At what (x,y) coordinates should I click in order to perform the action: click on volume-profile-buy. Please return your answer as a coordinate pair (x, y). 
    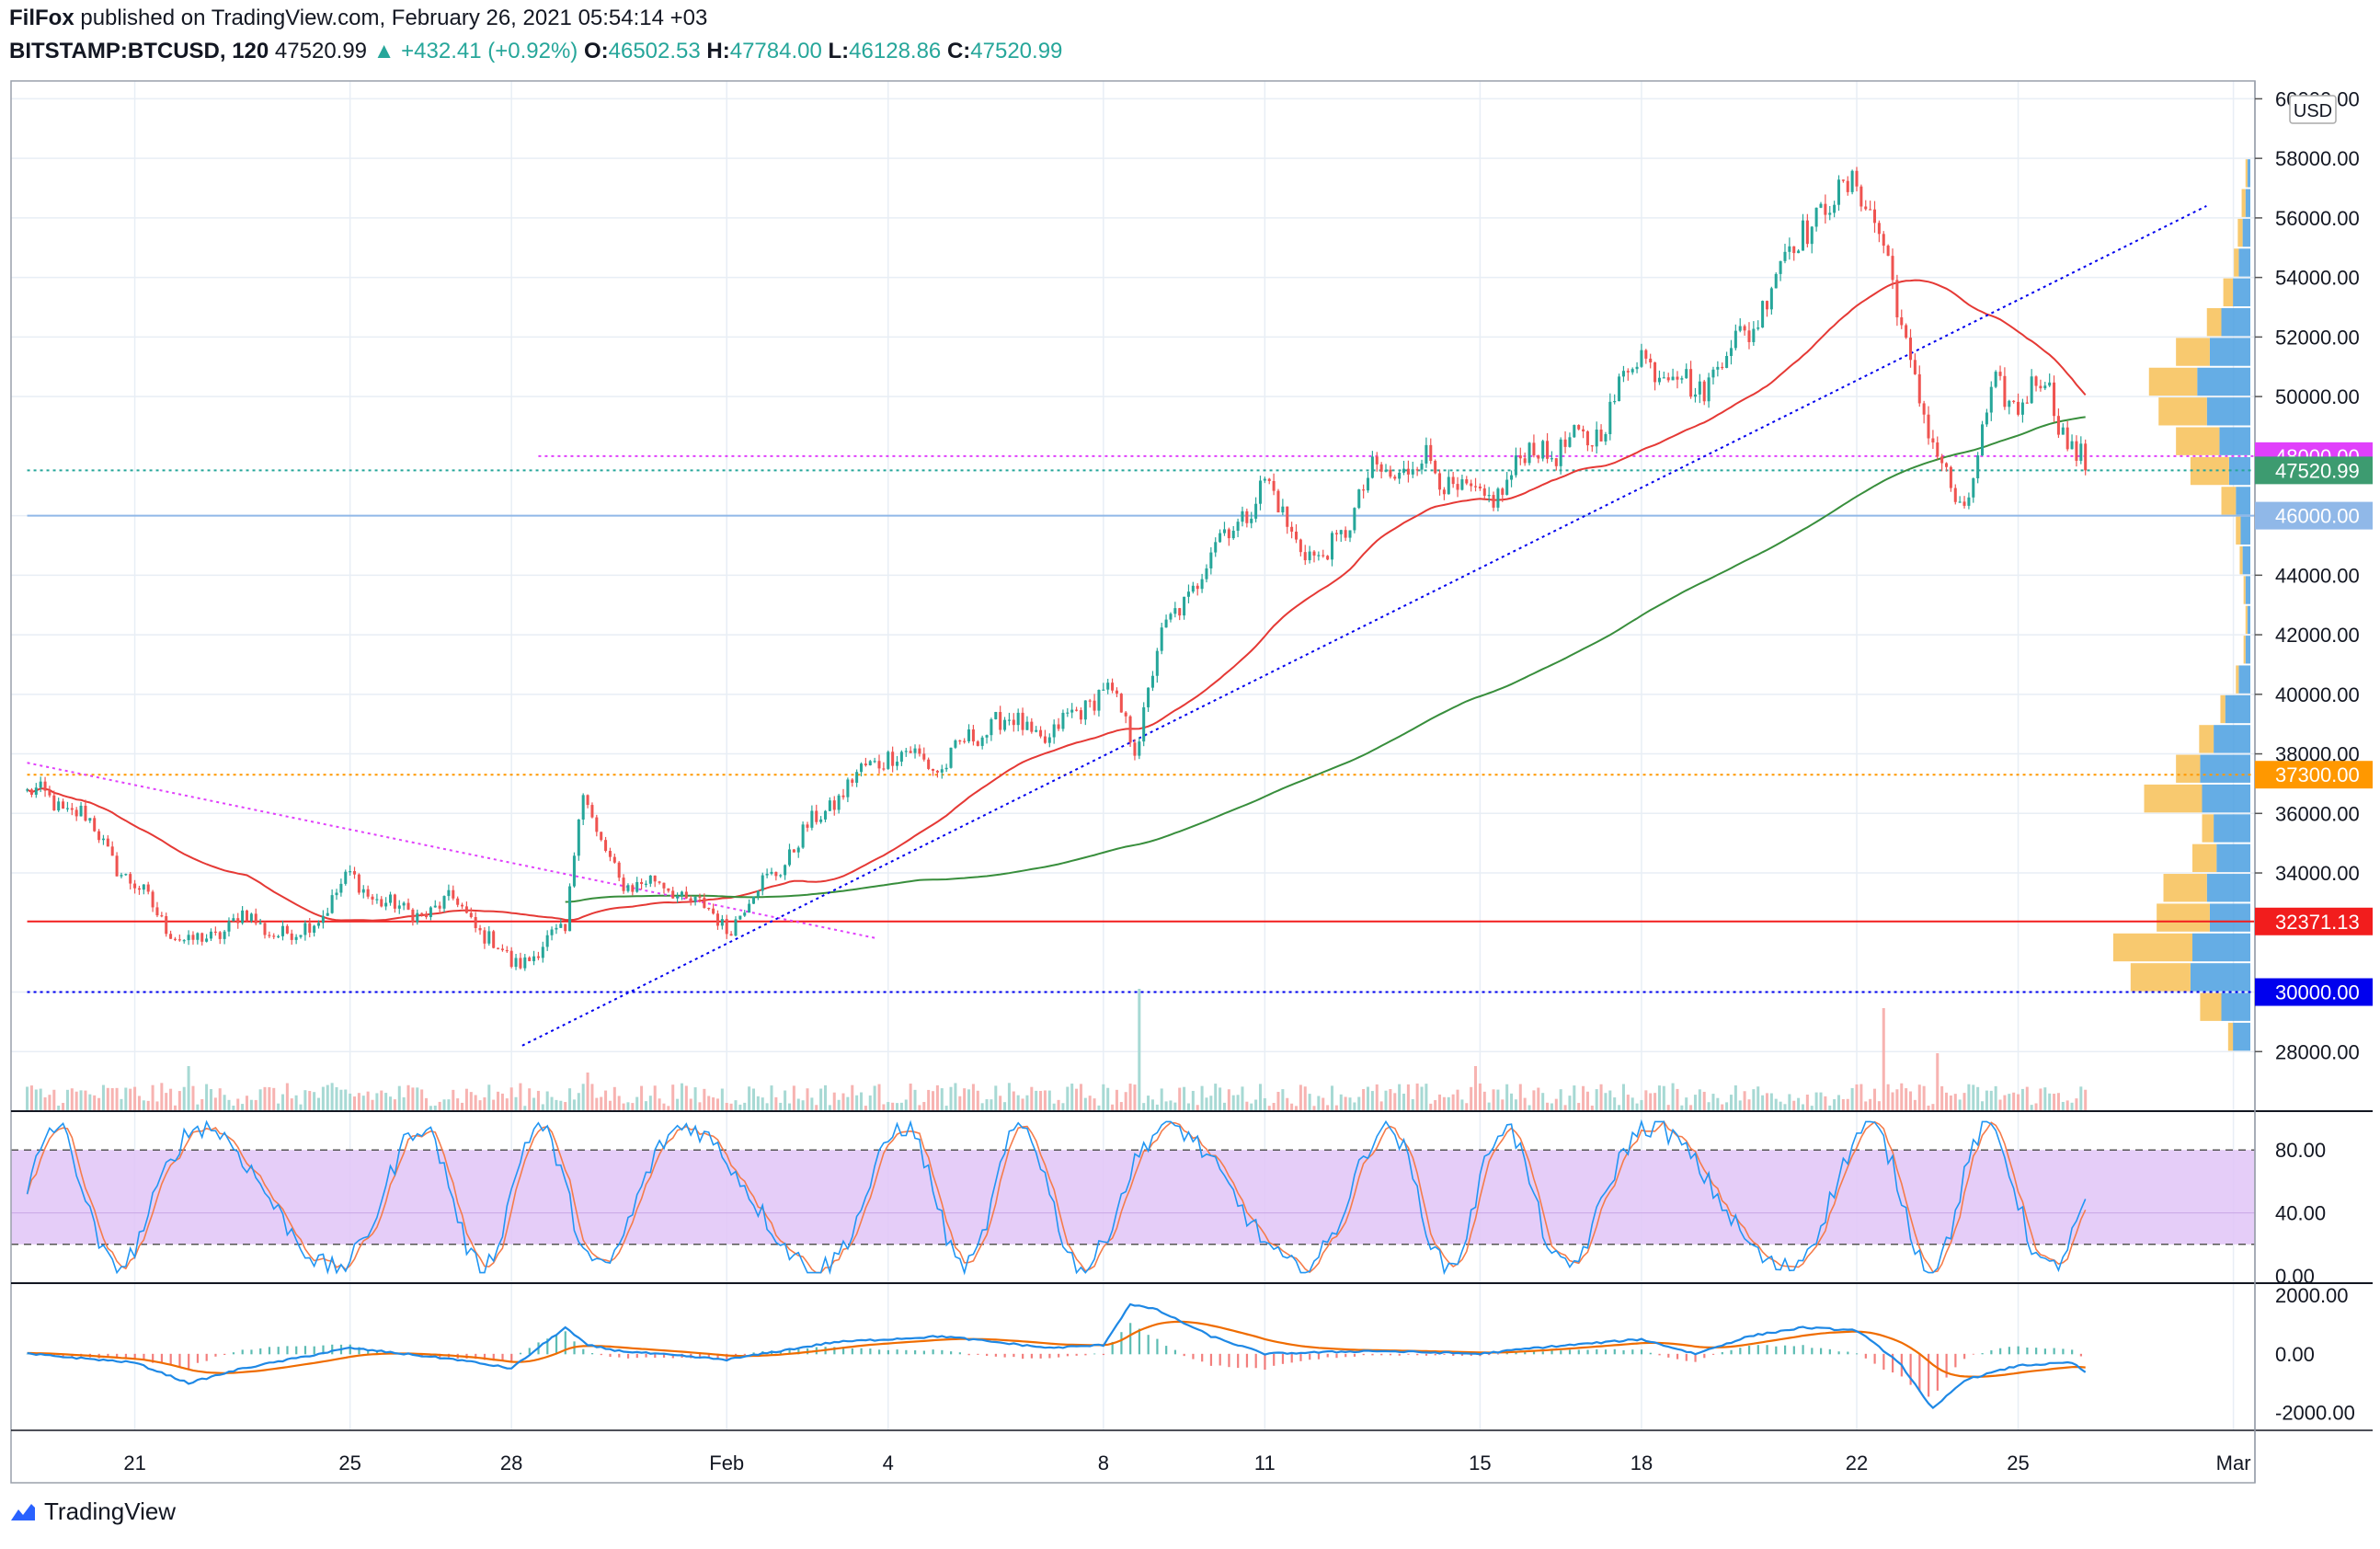
    Looking at the image, I should click on (2248, 620).